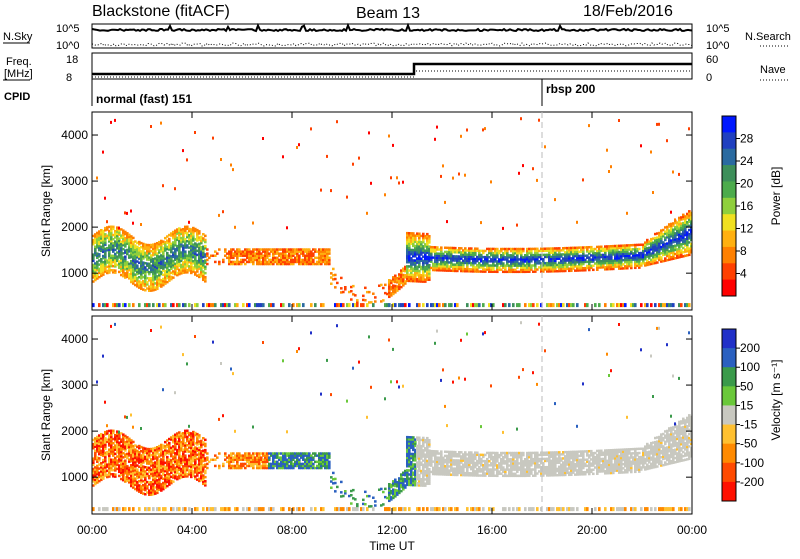 Image resolution: width=800 pixels, height=559 pixels. I want to click on nsearch-tick-bottom: 10^0, so click(718, 46).